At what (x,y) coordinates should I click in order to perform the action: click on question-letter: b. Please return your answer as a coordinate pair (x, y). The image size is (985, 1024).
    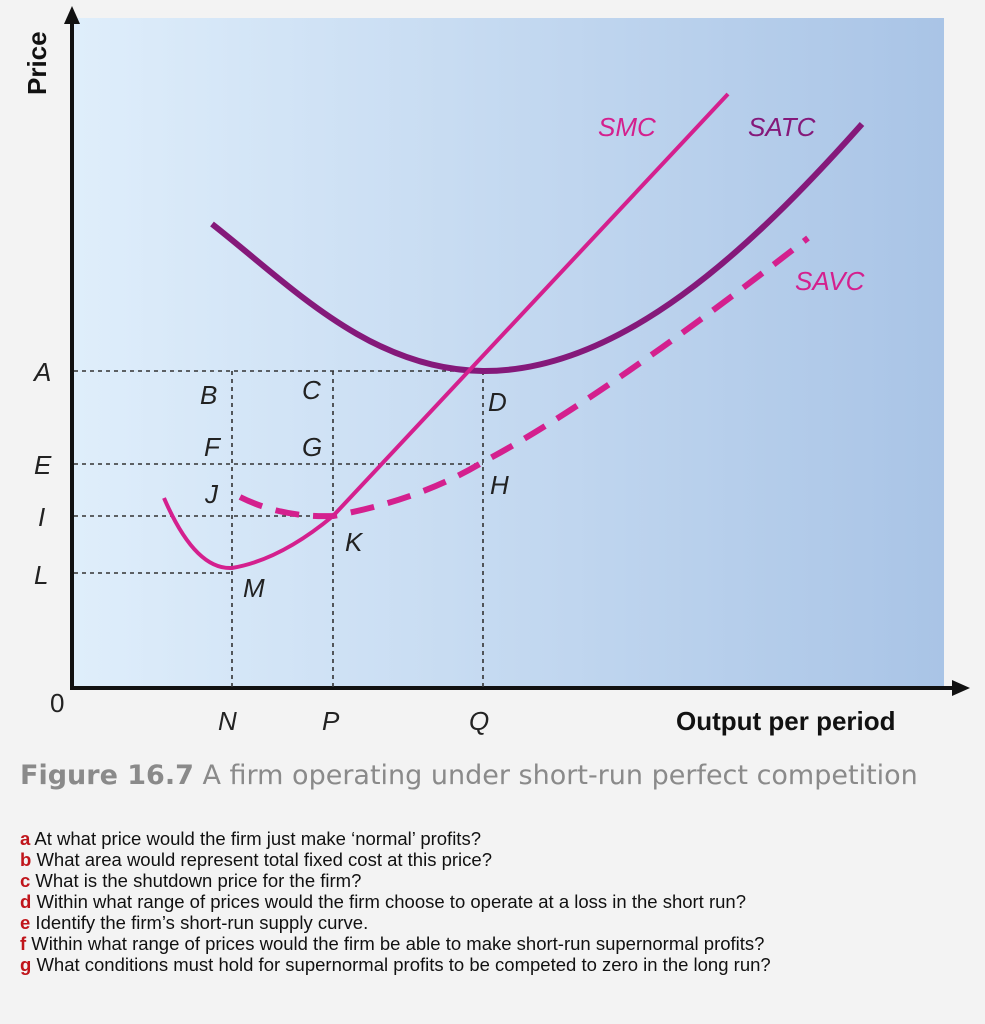
    Looking at the image, I should click on (26, 859).